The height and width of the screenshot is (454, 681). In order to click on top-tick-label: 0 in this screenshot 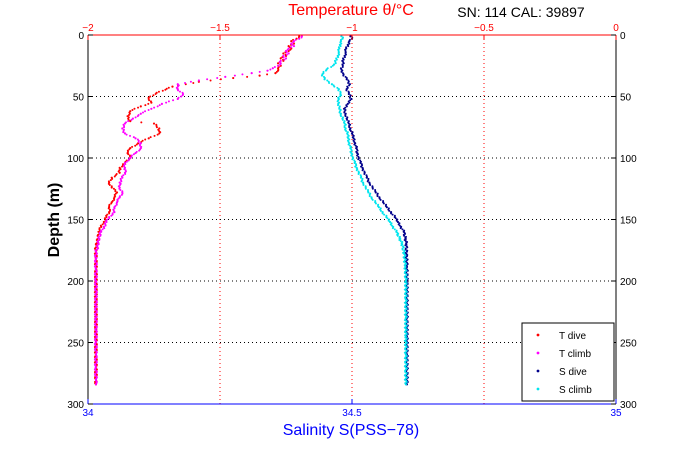, I will do `click(616, 28)`.